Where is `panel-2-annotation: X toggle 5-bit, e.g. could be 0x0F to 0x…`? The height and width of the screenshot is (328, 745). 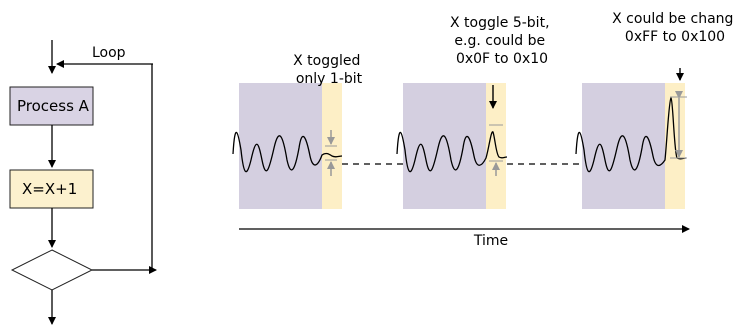 panel-2-annotation: X toggle 5-bit, e.g. could be 0x0F to 0x… is located at coordinates (502, 41).